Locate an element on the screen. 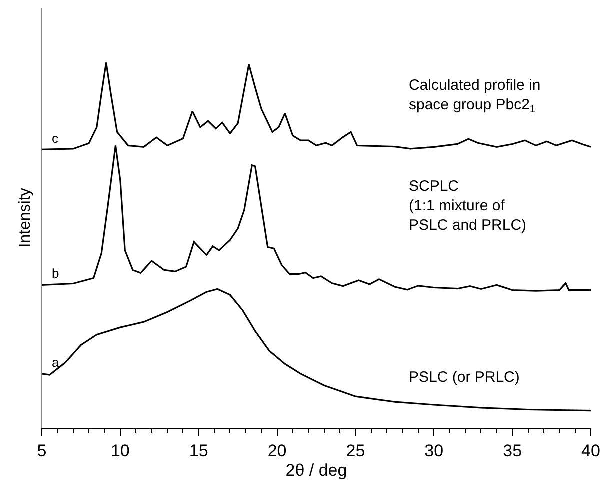  x-tick-label: 25 is located at coordinates (356, 450).